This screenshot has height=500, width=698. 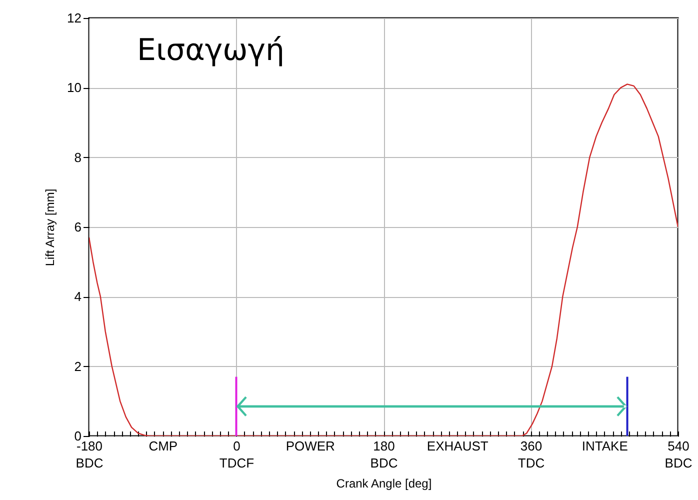 What do you see at coordinates (678, 454) in the screenshot?
I see `x-tick-label: 540 BDC` at bounding box center [678, 454].